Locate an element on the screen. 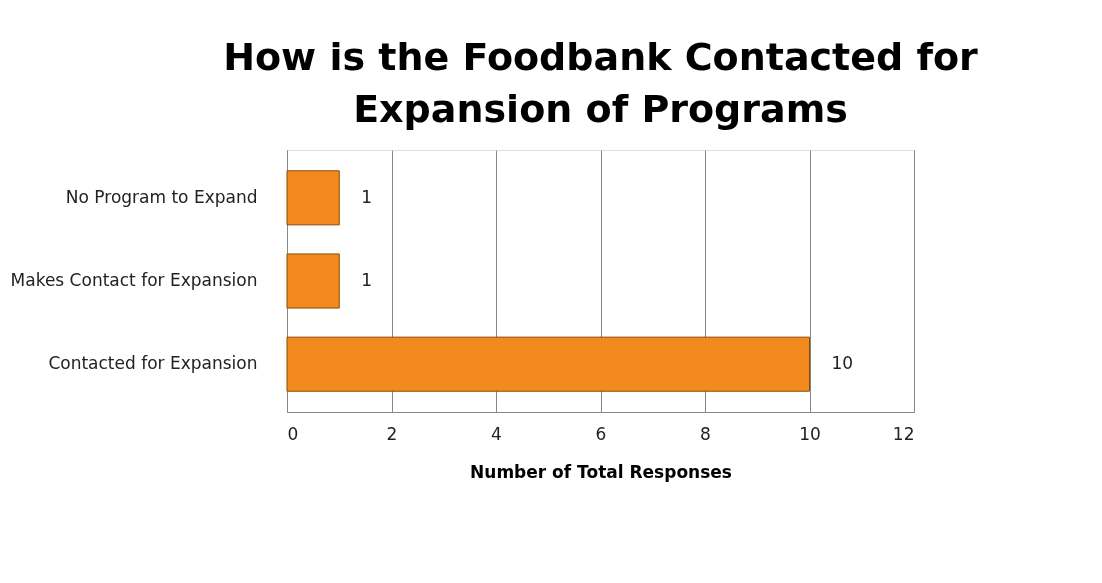  data-label: 10 is located at coordinates (842, 363).